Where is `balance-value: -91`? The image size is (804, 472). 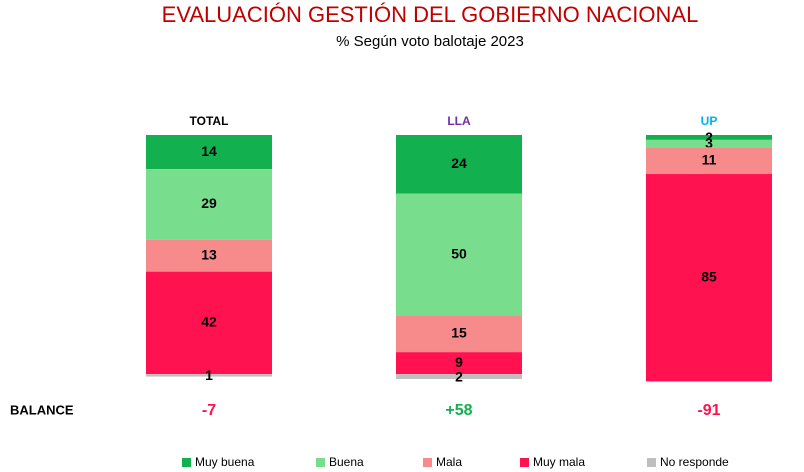
balance-value: -91 is located at coordinates (708, 410).